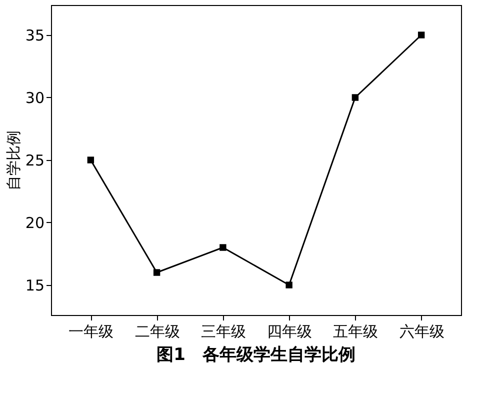 This screenshot has width=500, height=396. What do you see at coordinates (34, 285) in the screenshot?
I see `y-tick-label: 15` at bounding box center [34, 285].